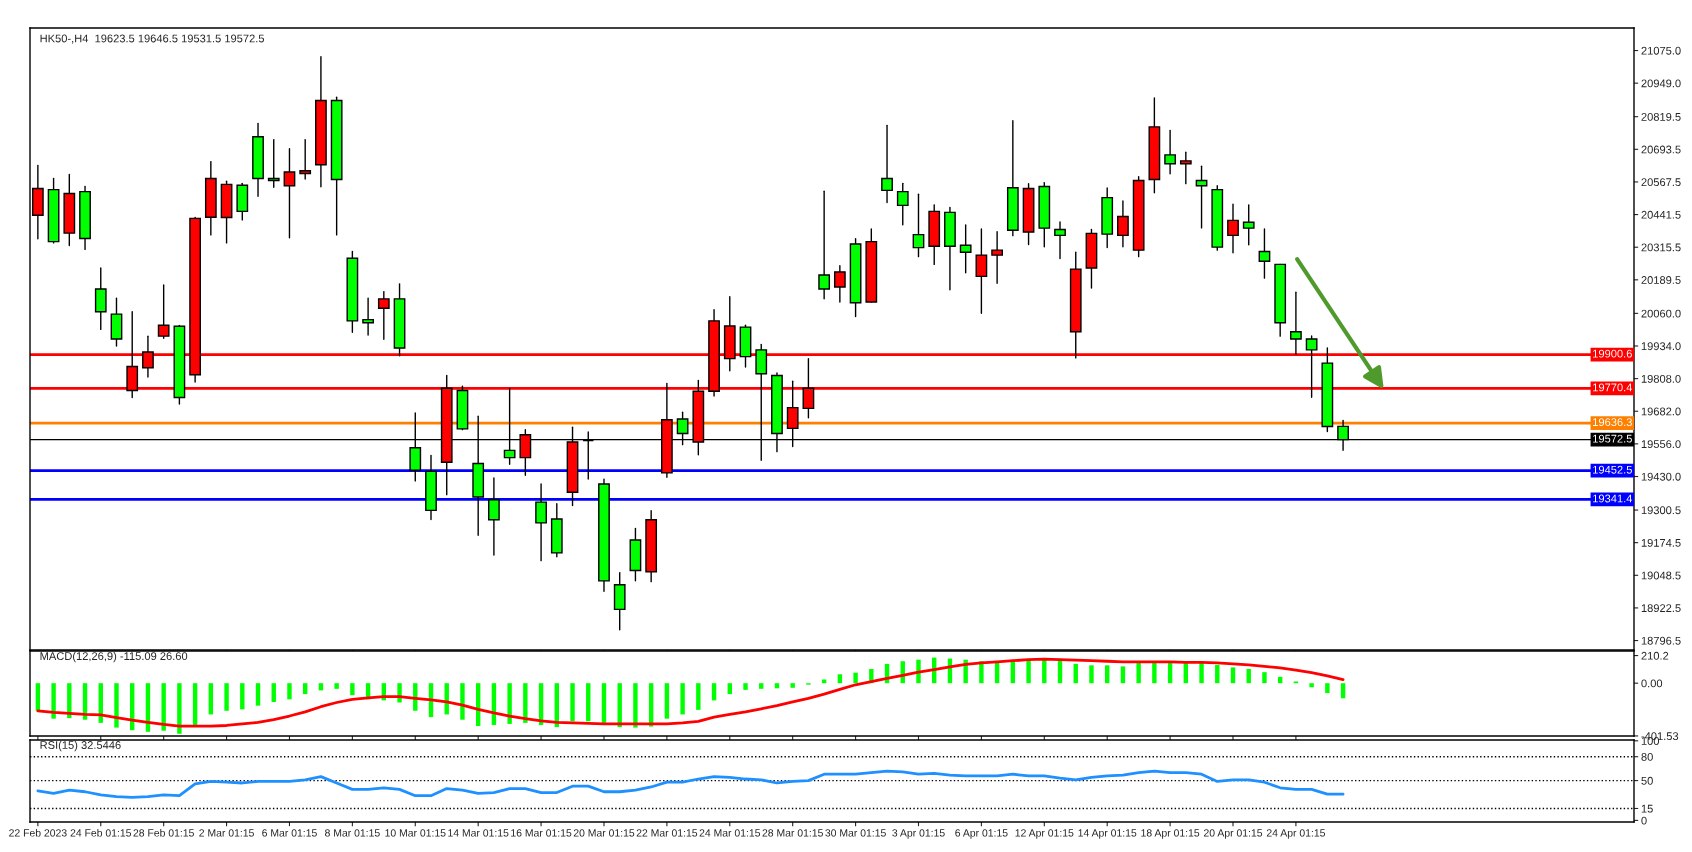 The image size is (1692, 852). What do you see at coordinates (1661, 411) in the screenshot?
I see `y-tick-label: 19682.0` at bounding box center [1661, 411].